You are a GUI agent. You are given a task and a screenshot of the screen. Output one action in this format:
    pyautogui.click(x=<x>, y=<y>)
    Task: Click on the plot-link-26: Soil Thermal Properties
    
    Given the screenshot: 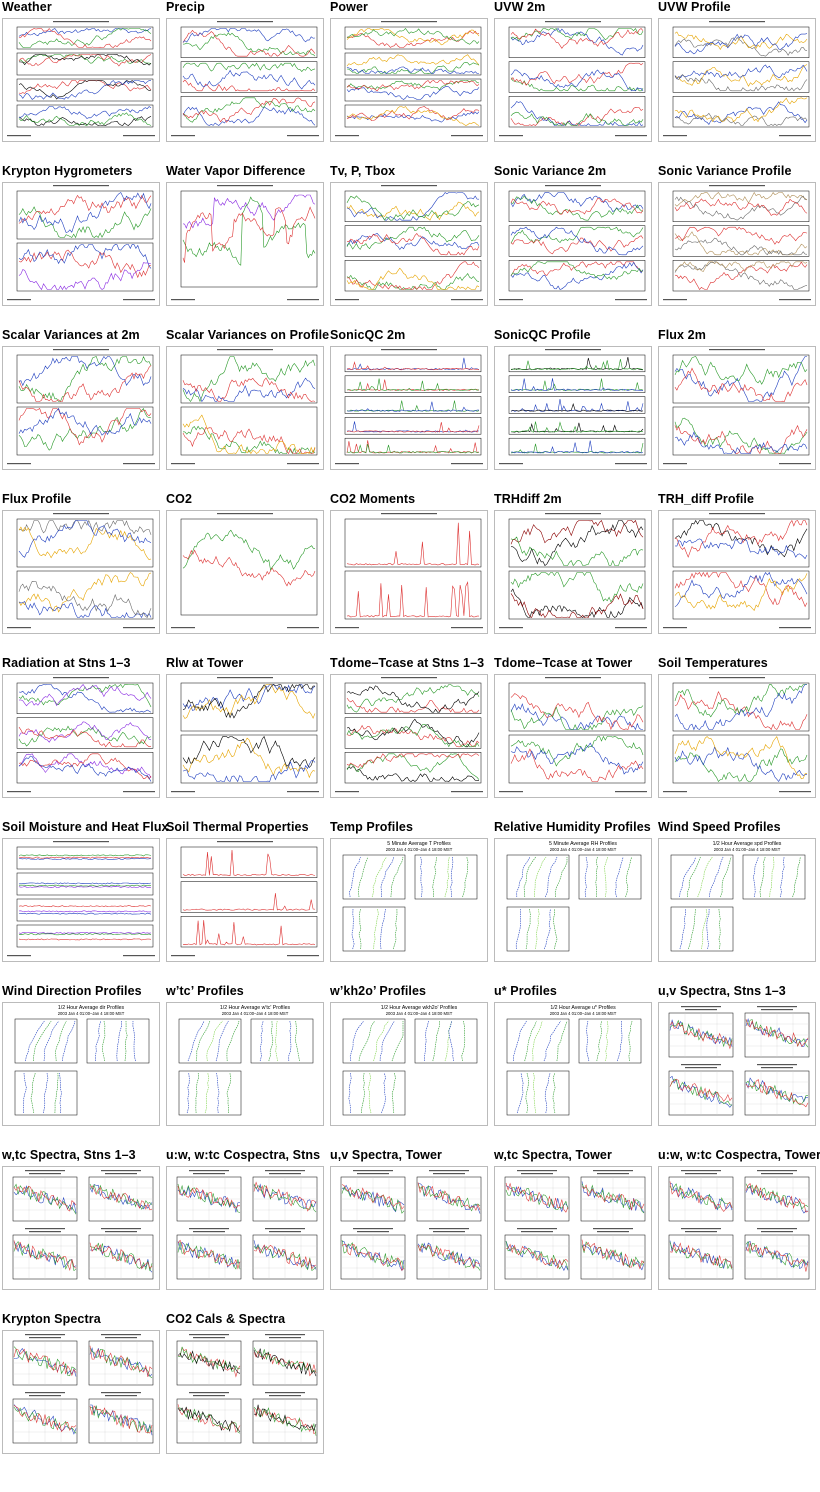 What is the action you would take?
    pyautogui.click(x=244, y=900)
    